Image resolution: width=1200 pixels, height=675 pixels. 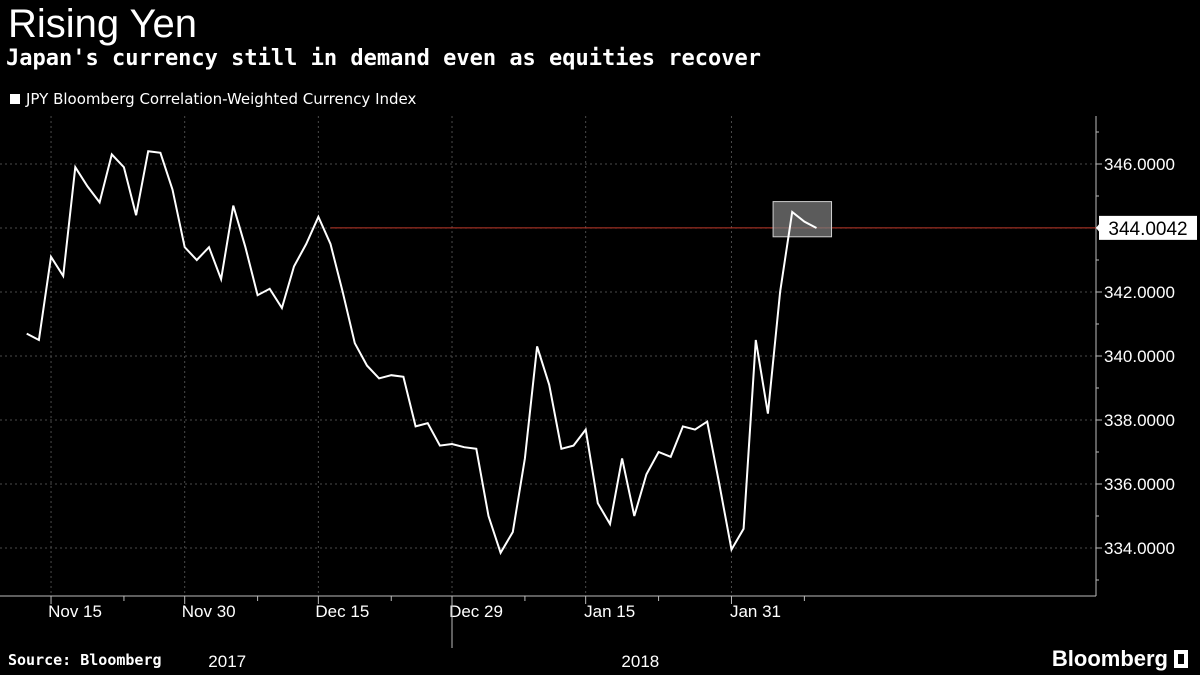 What do you see at coordinates (227, 661) in the screenshot?
I see `year-label: 2017` at bounding box center [227, 661].